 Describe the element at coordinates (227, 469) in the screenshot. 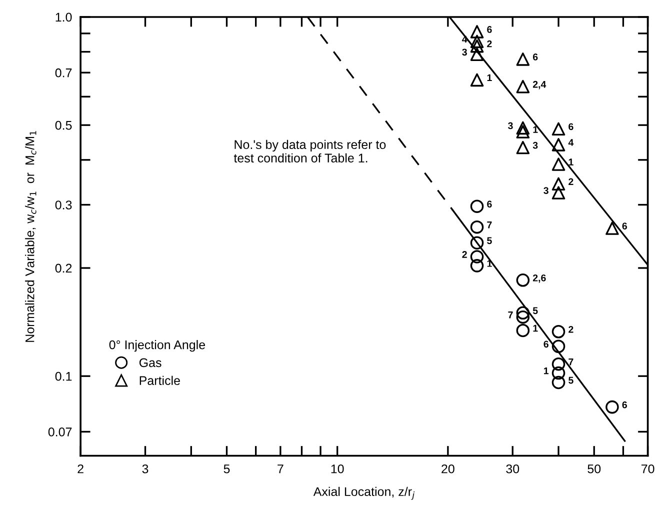

I see `x-tick-label: 5` at that location.